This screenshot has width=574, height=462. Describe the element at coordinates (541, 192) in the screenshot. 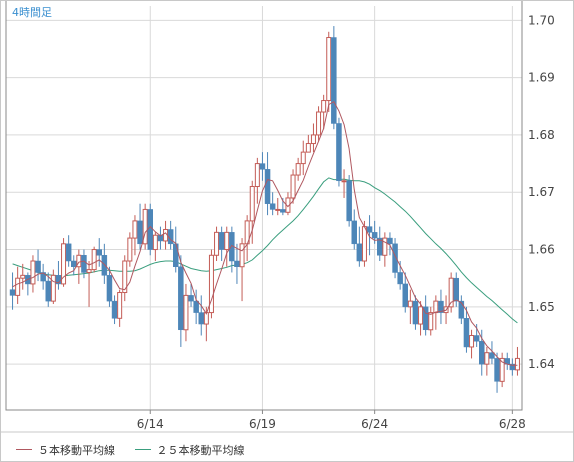

I see `y-tick-labels: 1.70 1.69 1.68 1.67 1.66 1.65 1.64` at that location.